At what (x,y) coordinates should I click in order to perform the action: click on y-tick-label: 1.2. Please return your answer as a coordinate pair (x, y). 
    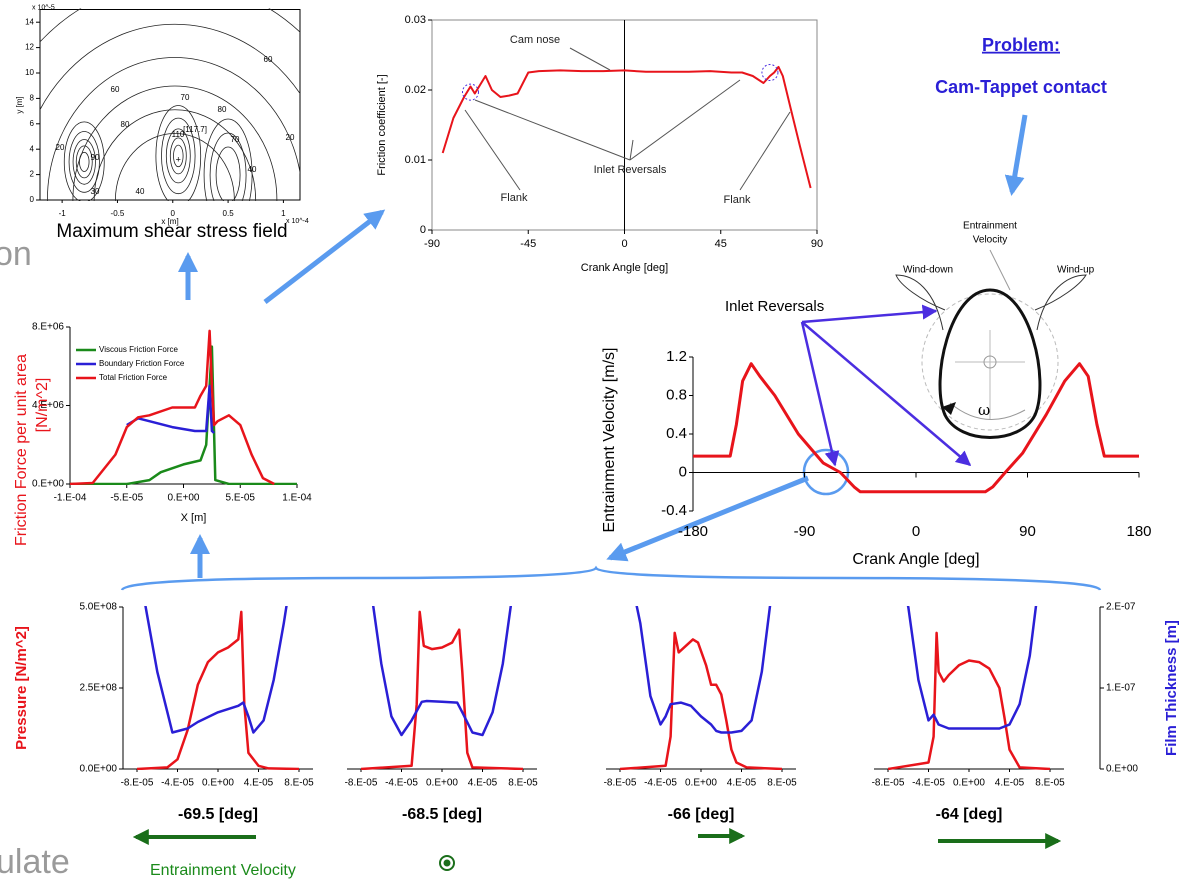
    Looking at the image, I should click on (676, 356).